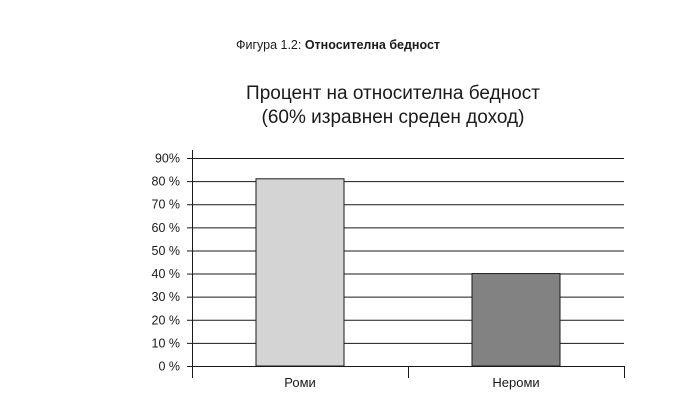  What do you see at coordinates (166, 343) in the screenshot?
I see `y-tick-label: 10 %` at bounding box center [166, 343].